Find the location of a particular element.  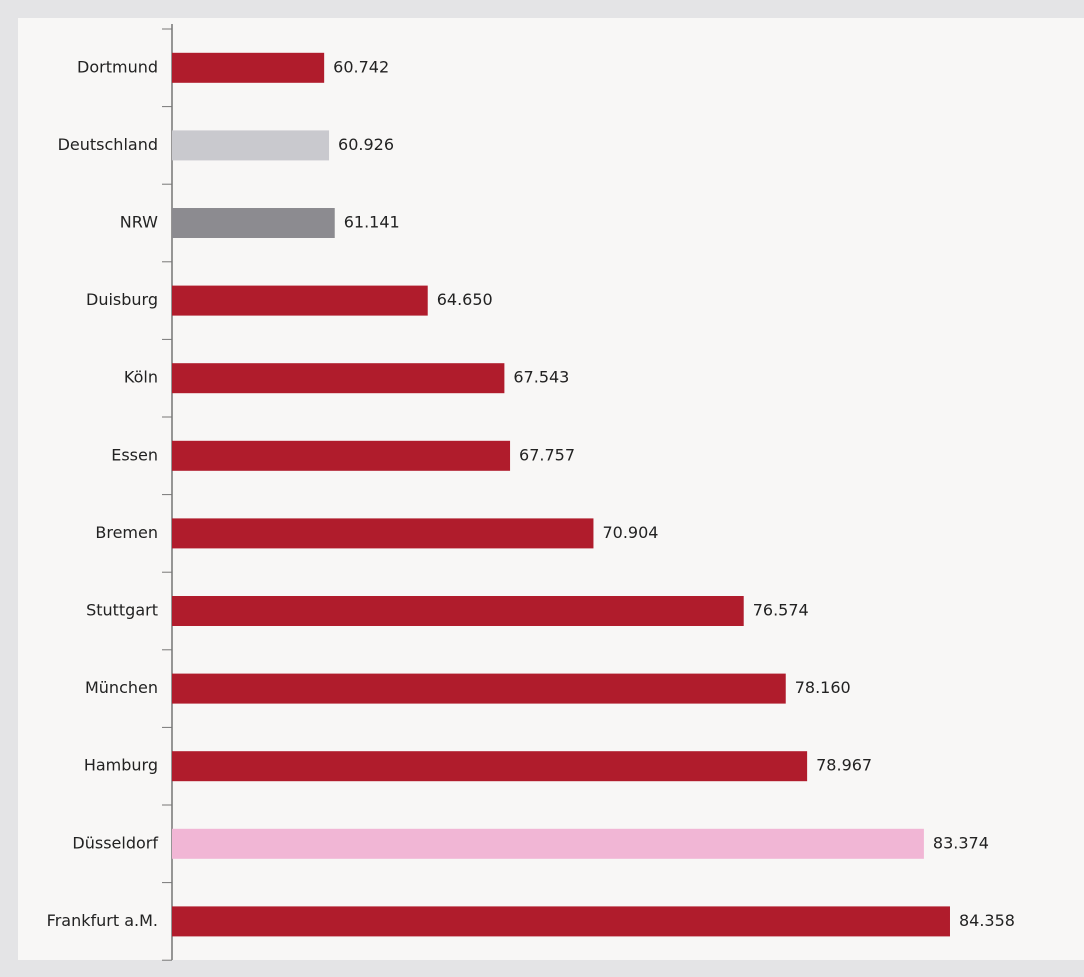

value-label: 76.574 is located at coordinates (781, 610).